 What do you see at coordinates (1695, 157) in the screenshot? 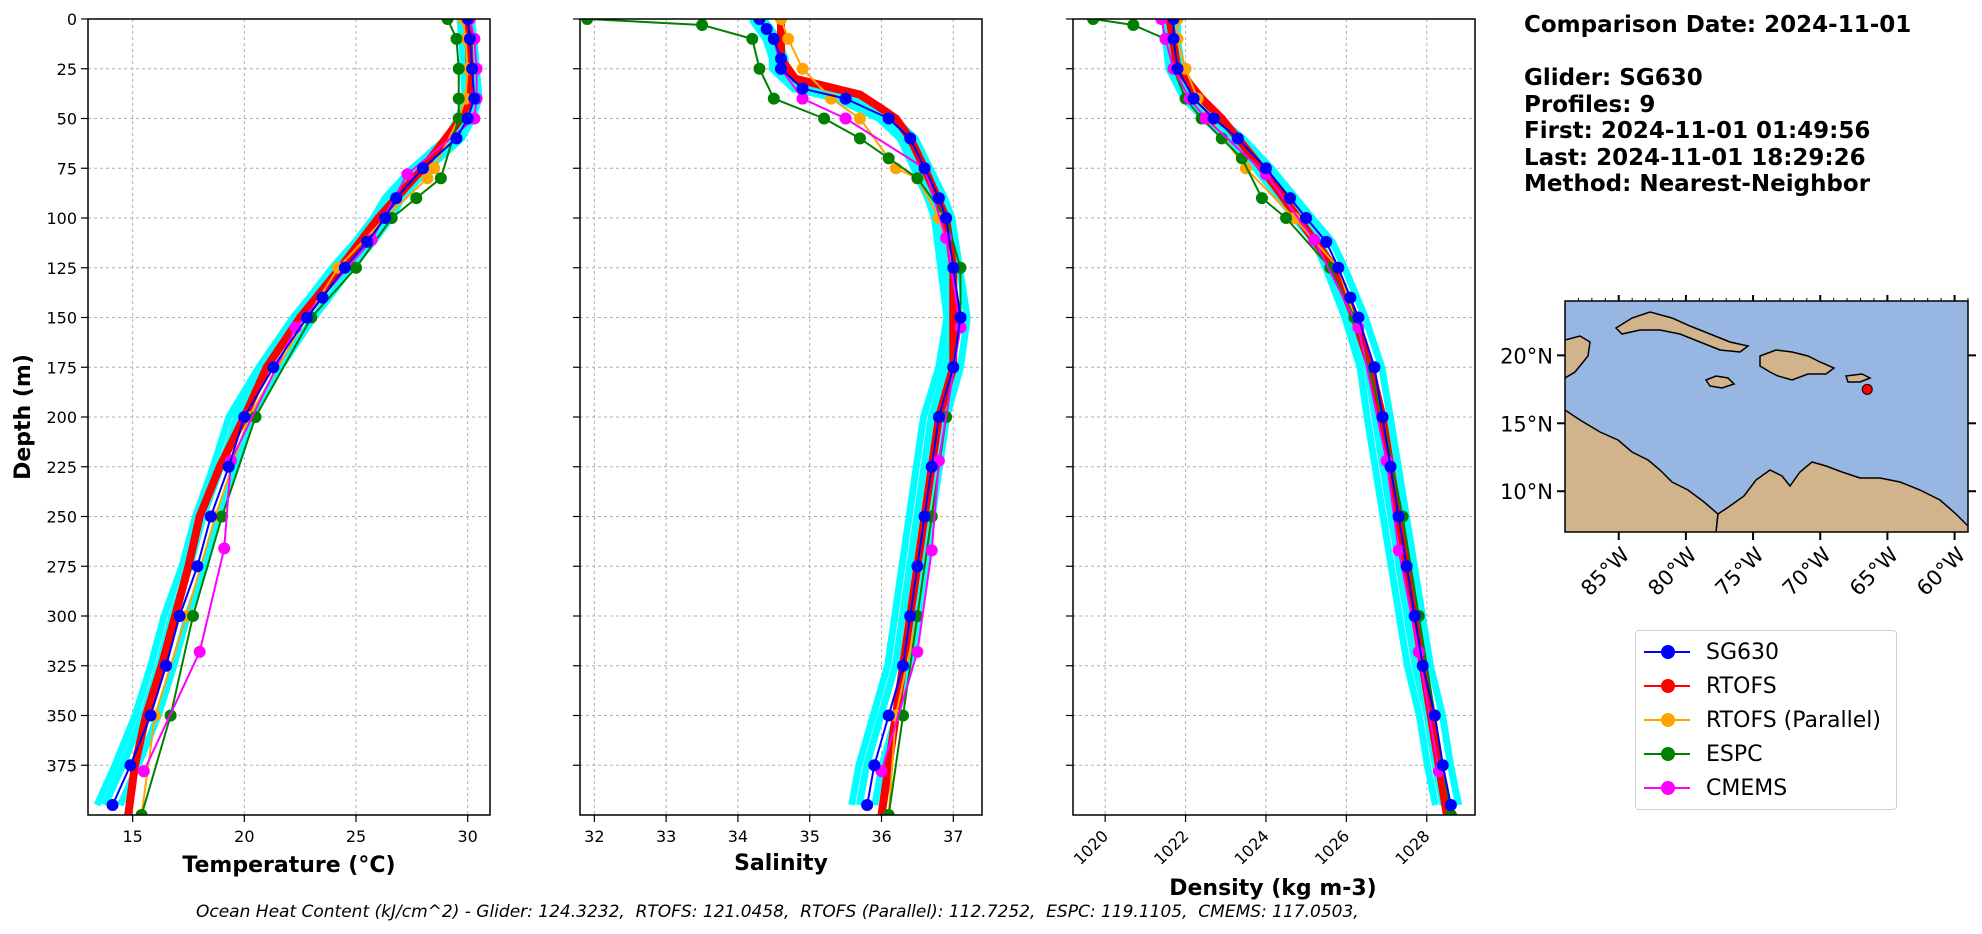
I see `last-profile-time: Last: 2024-11-01 18:29:26` at bounding box center [1695, 157].